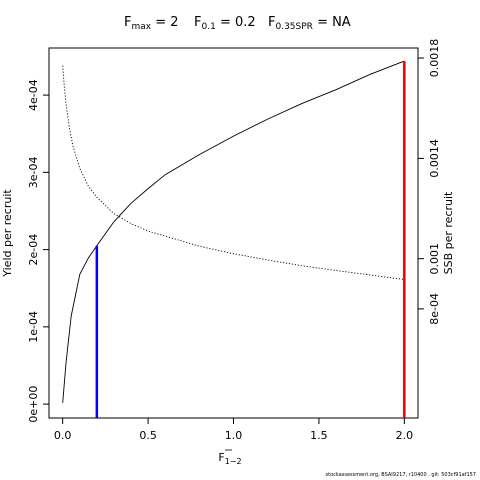 The width and height of the screenshot is (480, 480). I want to click on y-axis-label: Yield per recruit, so click(7, 233).